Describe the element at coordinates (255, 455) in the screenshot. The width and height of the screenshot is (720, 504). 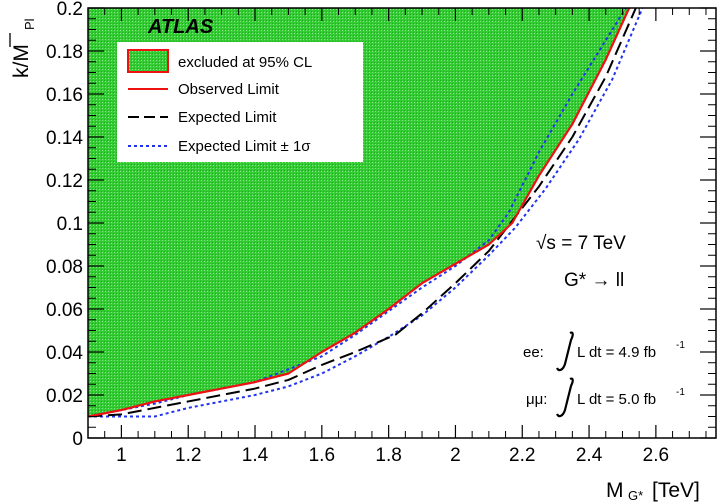
I see `x-tick-label: 1.4` at that location.